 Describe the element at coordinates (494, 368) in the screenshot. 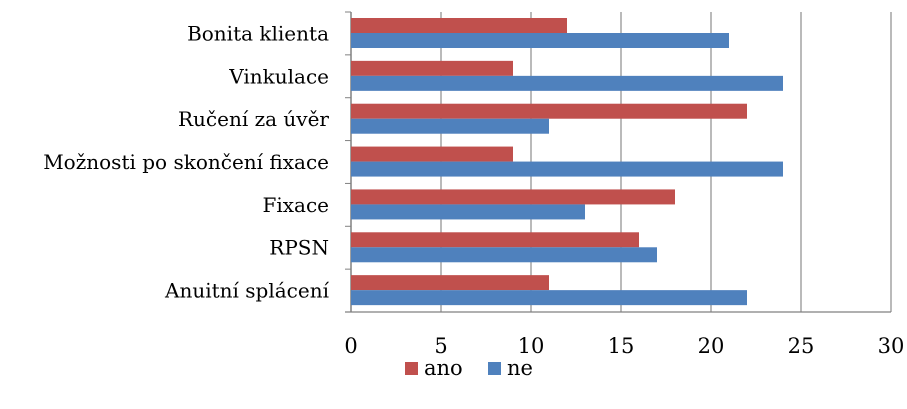

I see `legend-swatch-ne` at that location.